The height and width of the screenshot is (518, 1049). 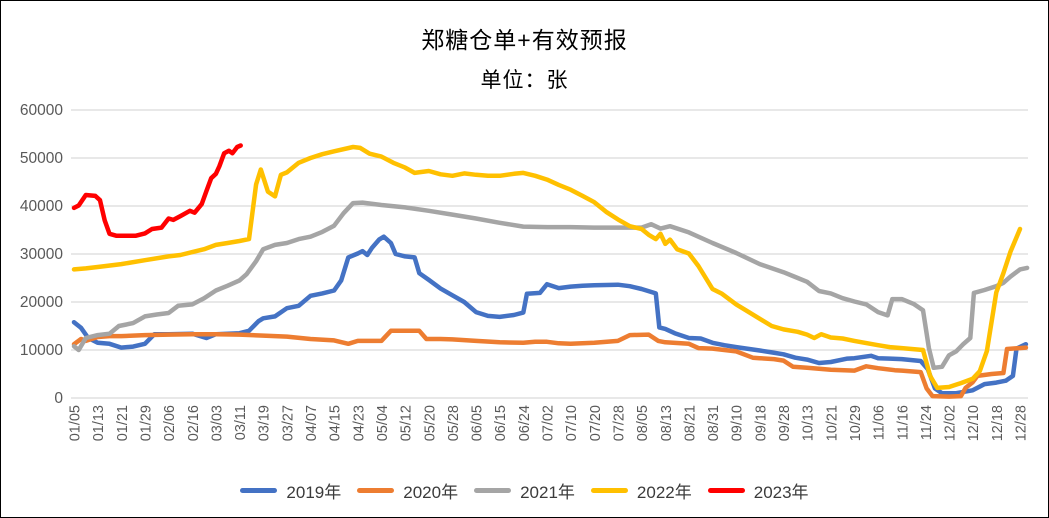 I want to click on legend-item-2020年: 2020年, so click(x=407, y=490).